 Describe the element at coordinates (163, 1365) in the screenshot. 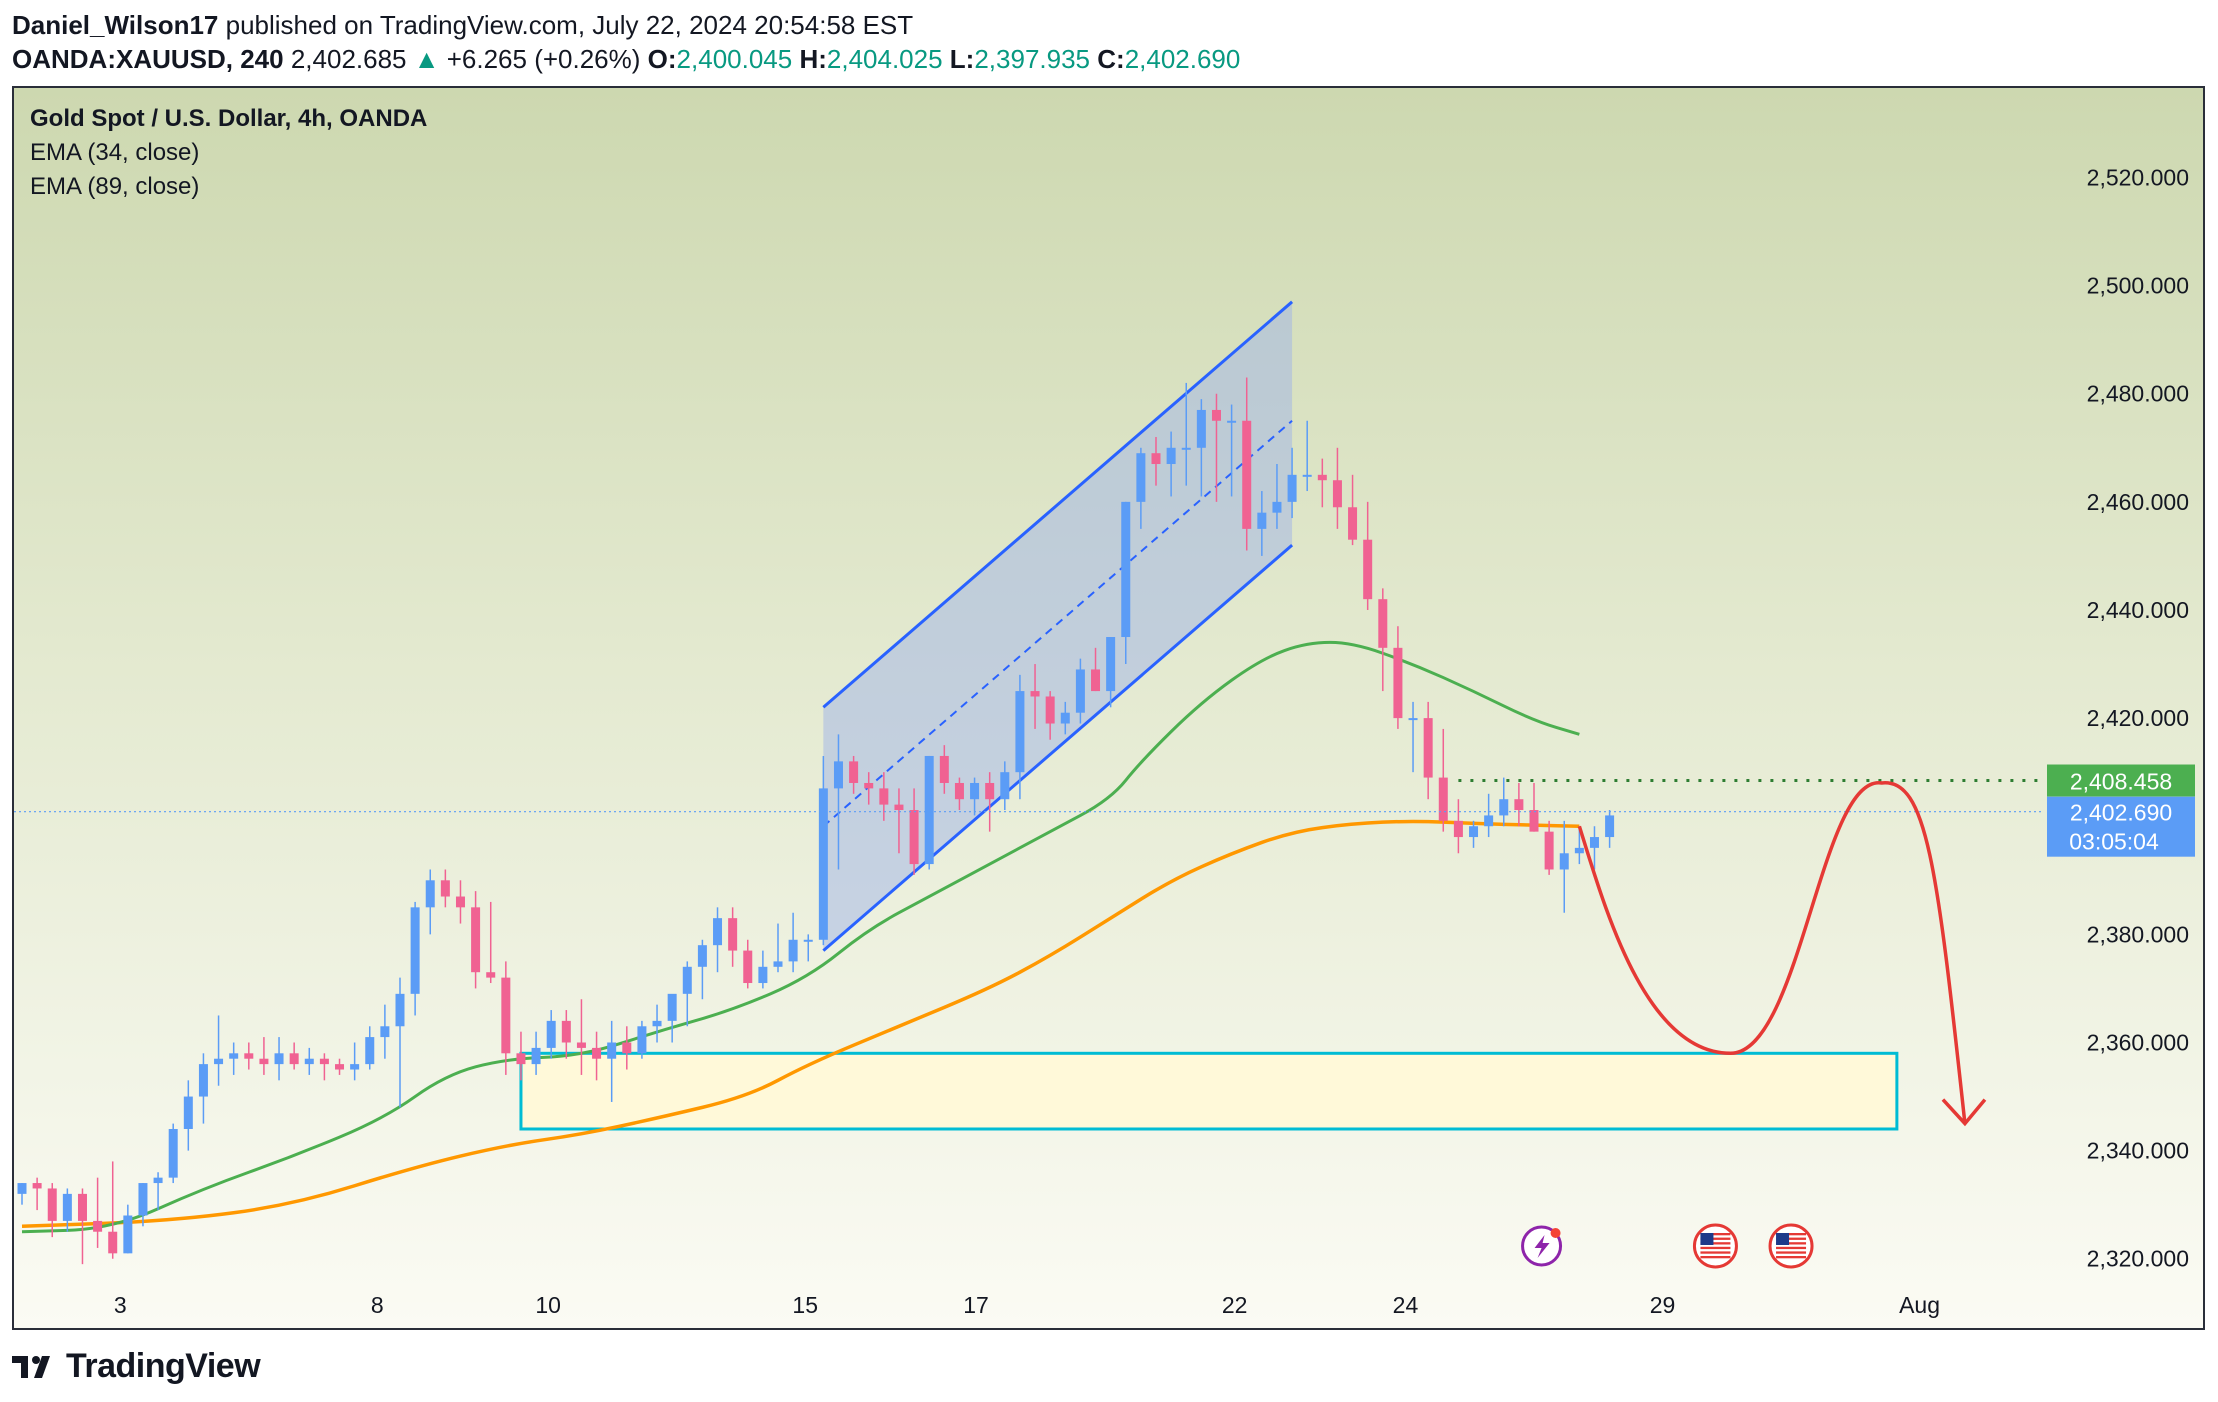

I see `brand-name: TradingView` at that location.